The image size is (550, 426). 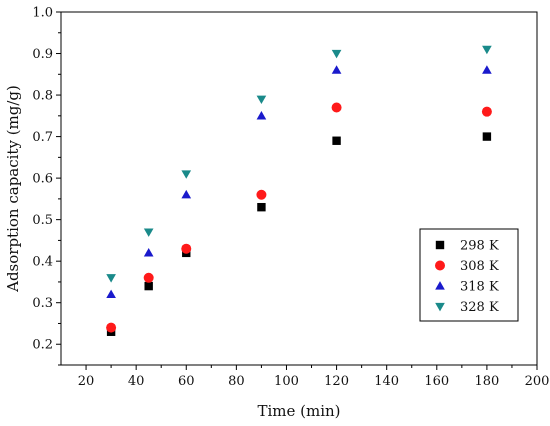 What do you see at coordinates (42, 179) in the screenshot?
I see `y-tick-label: 0.6` at bounding box center [42, 179].